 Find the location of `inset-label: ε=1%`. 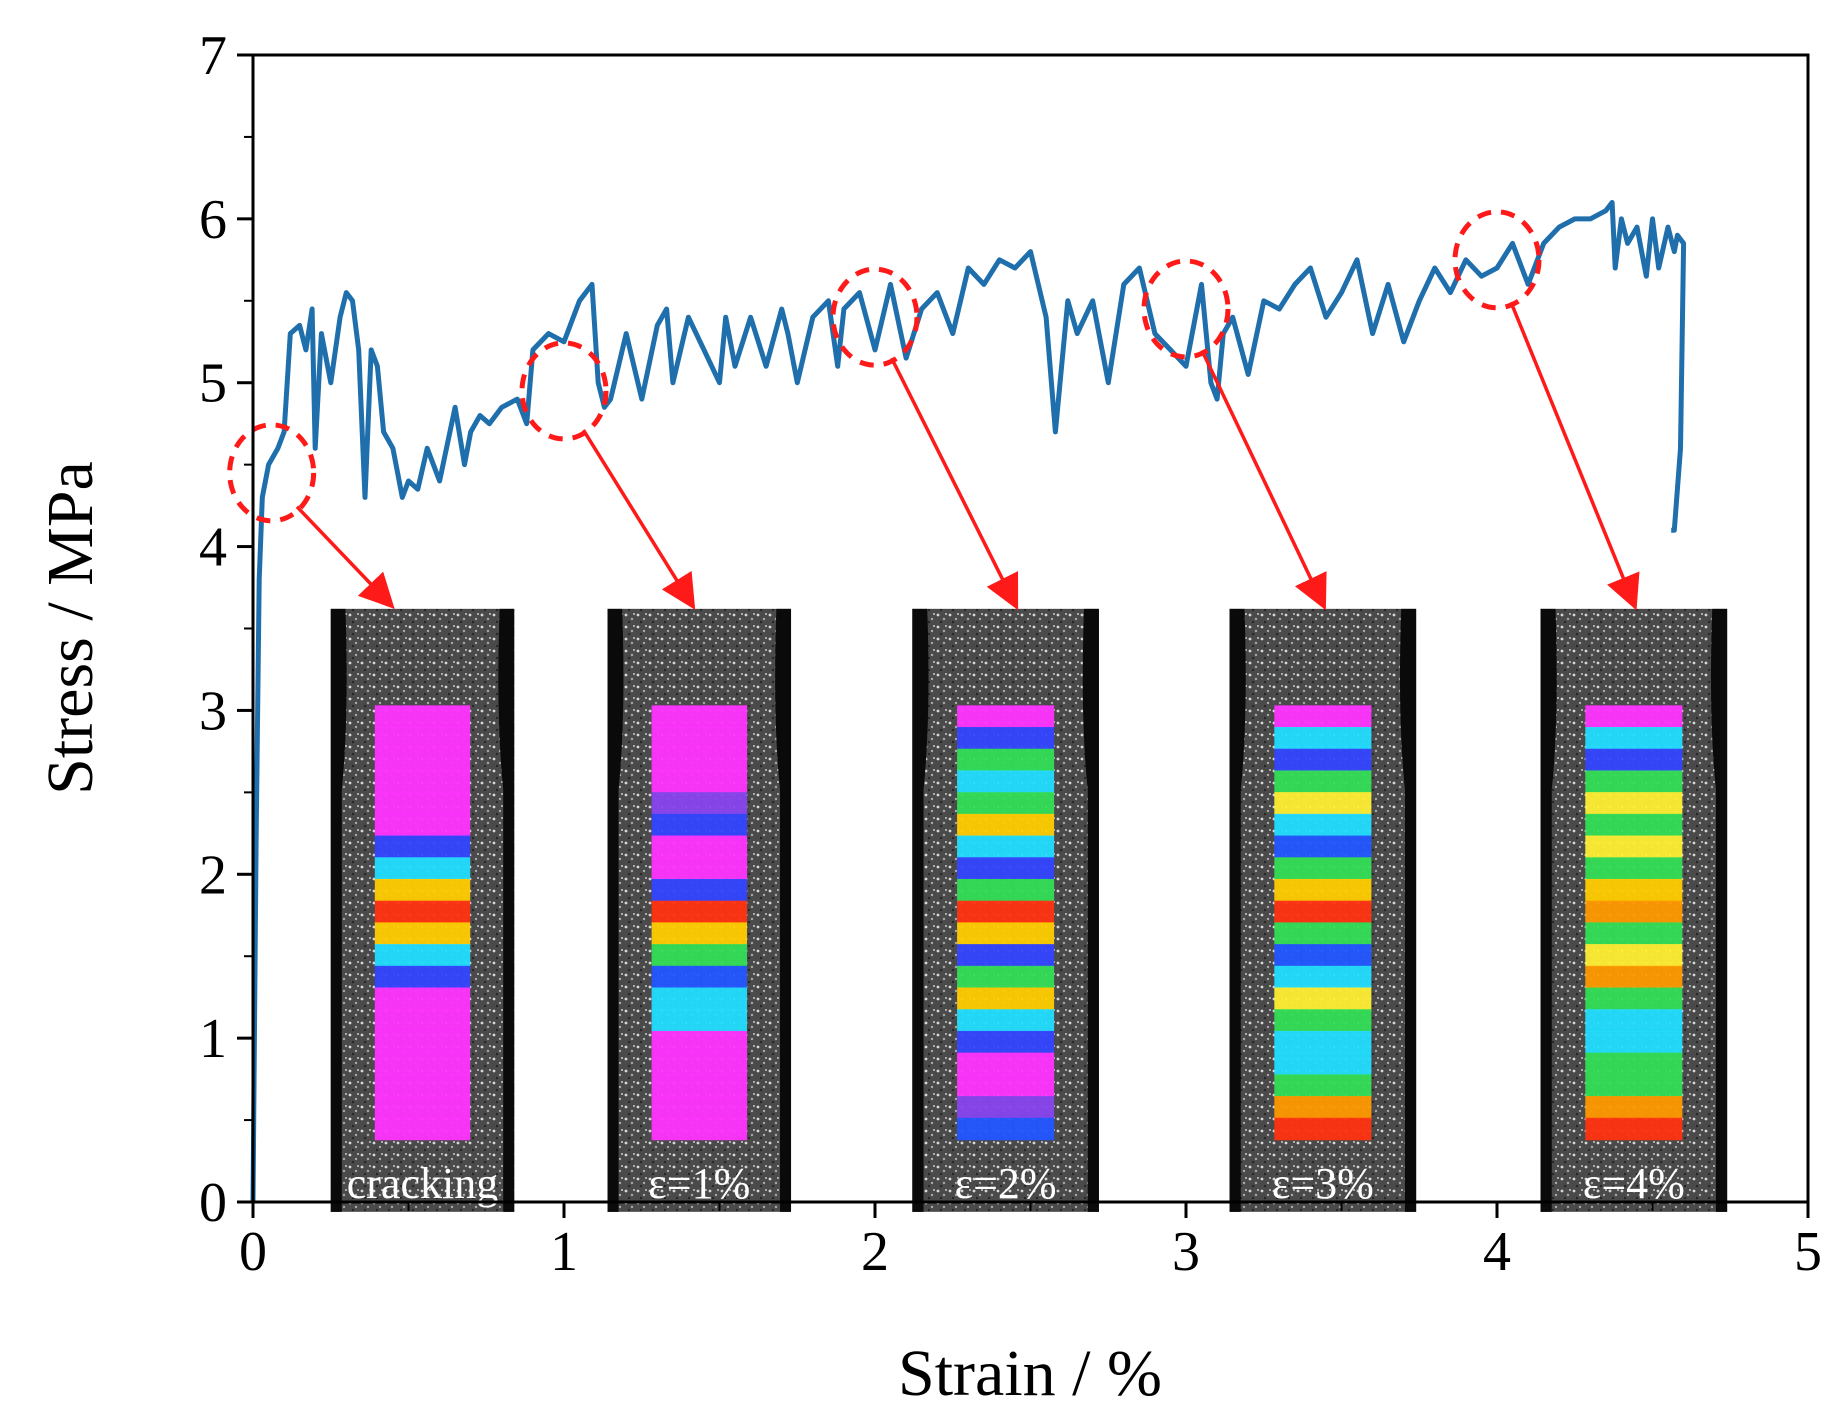

inset-label: ε=1% is located at coordinates (699, 1183).